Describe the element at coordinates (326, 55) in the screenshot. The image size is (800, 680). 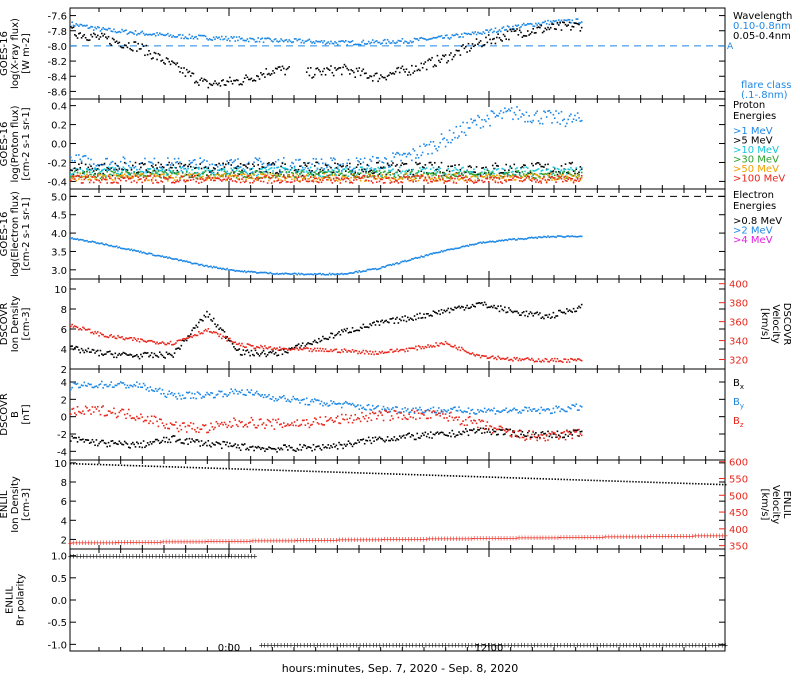
I see `series-0-05-0-4nm` at that location.